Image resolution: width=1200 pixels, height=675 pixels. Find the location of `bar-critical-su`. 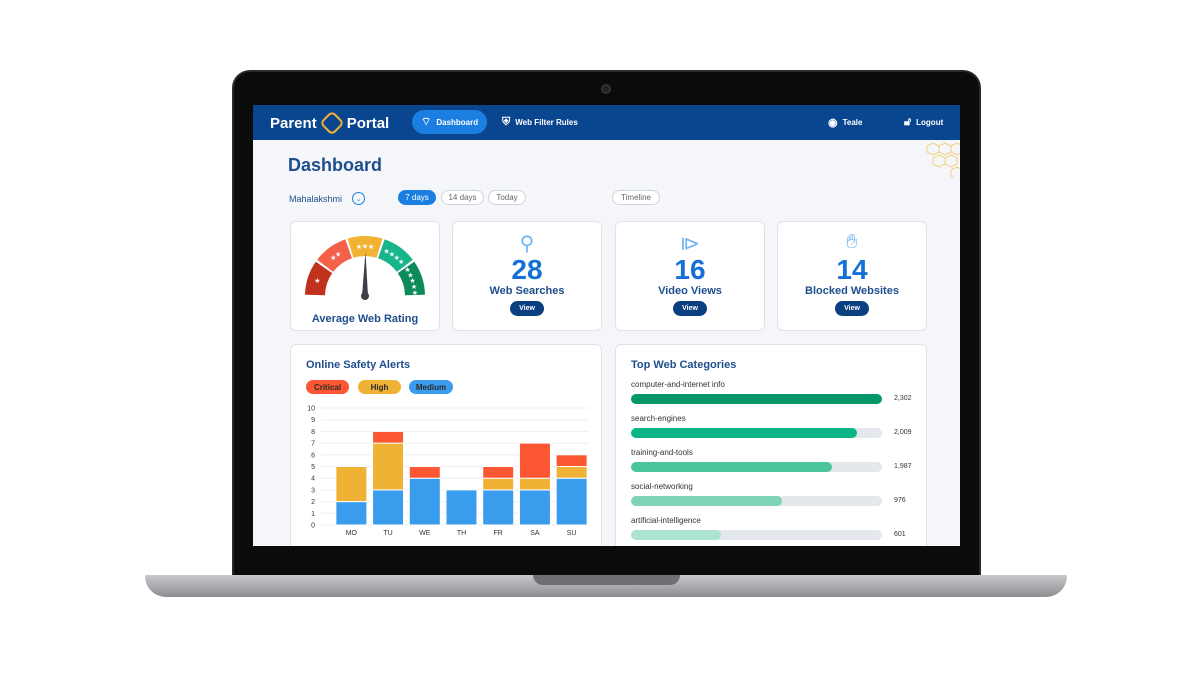

bar-critical-su is located at coordinates (571, 461).